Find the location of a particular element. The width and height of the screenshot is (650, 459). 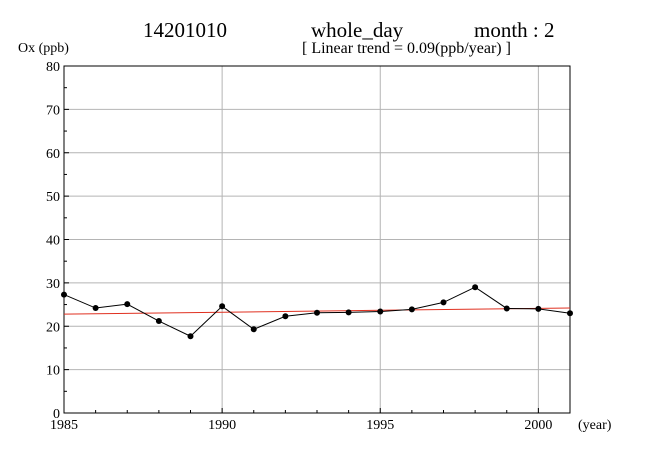

y-axis-label: Ox (ppb) is located at coordinates (43, 48).